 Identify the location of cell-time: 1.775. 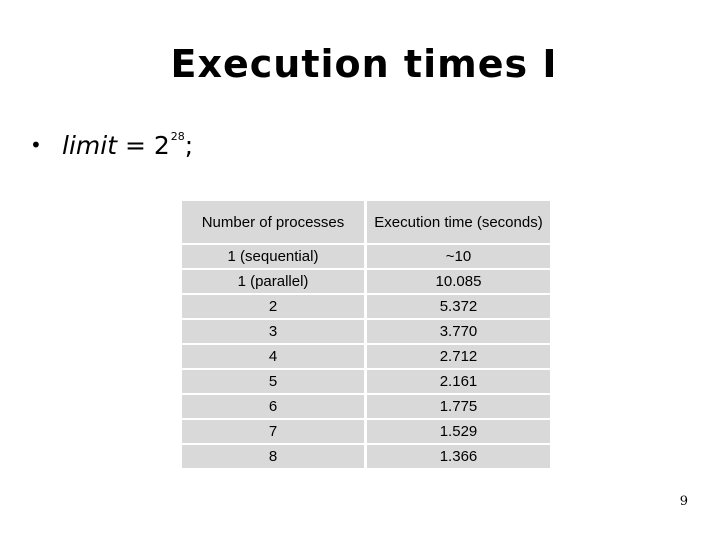
(458, 406).